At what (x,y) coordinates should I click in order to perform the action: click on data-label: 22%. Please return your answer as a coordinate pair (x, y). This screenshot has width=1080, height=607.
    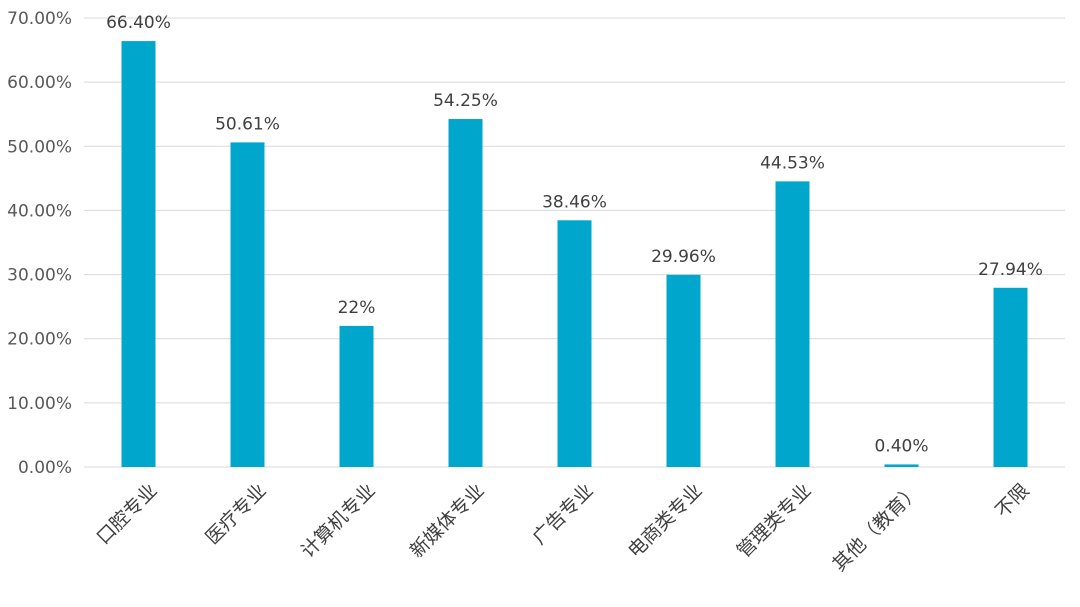
    Looking at the image, I should click on (357, 308).